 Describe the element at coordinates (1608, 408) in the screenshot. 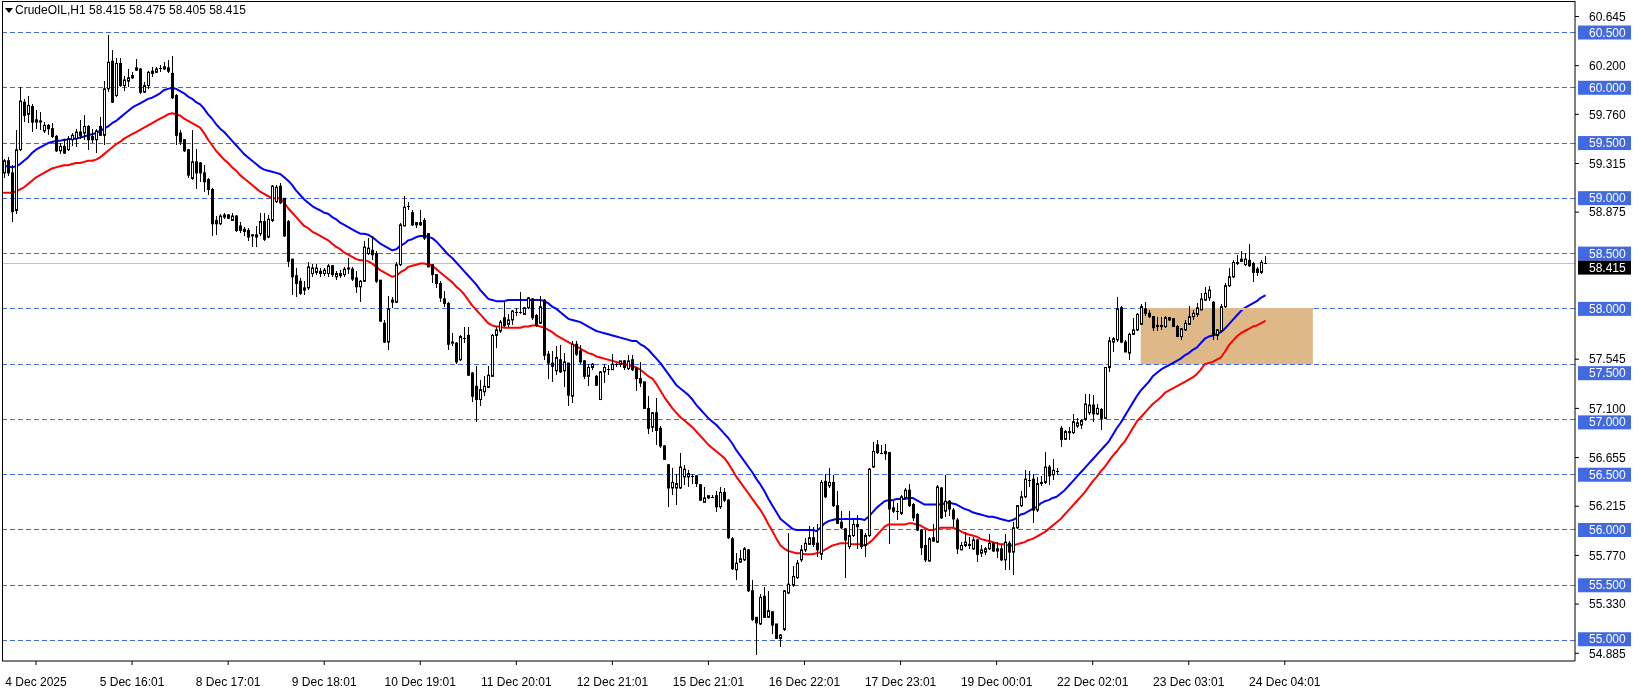

I see `y-tick-label: 57.100` at that location.